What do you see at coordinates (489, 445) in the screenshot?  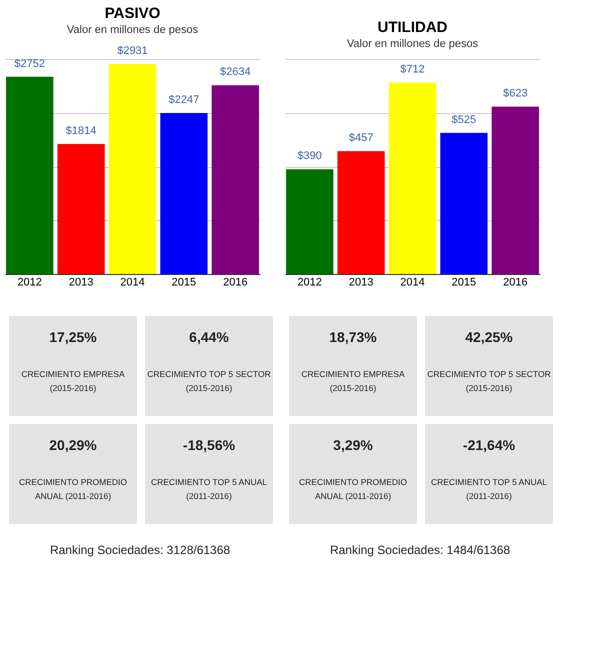 I see `text: -21,64%` at bounding box center [489, 445].